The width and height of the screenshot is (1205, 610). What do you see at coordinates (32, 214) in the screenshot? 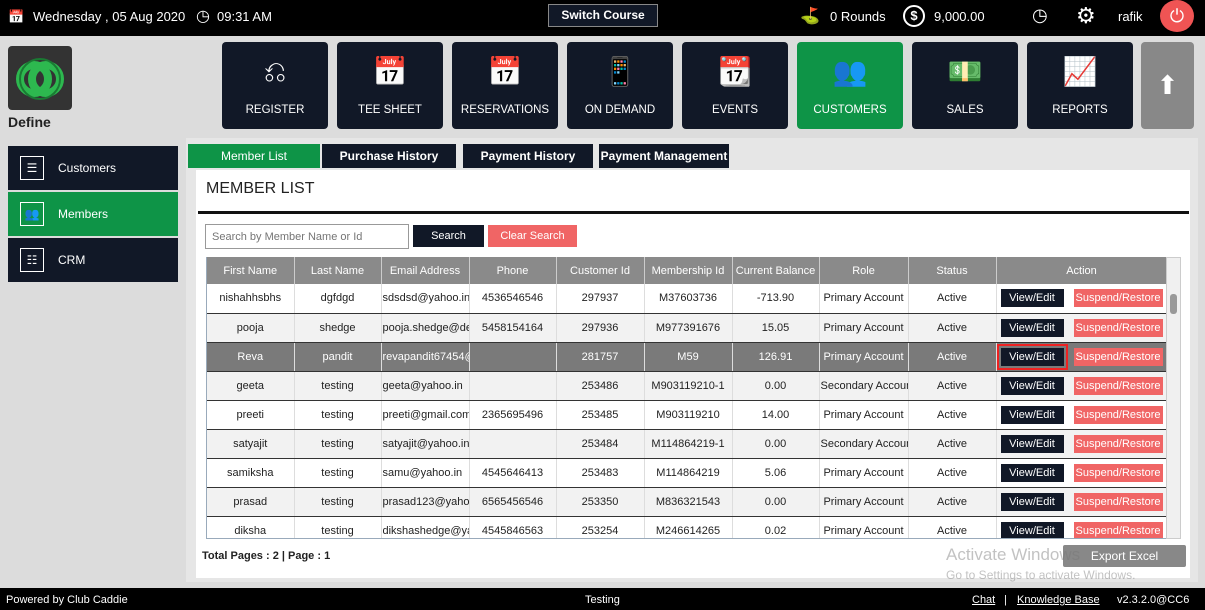
I see `users-icon: 👥` at bounding box center [32, 214].